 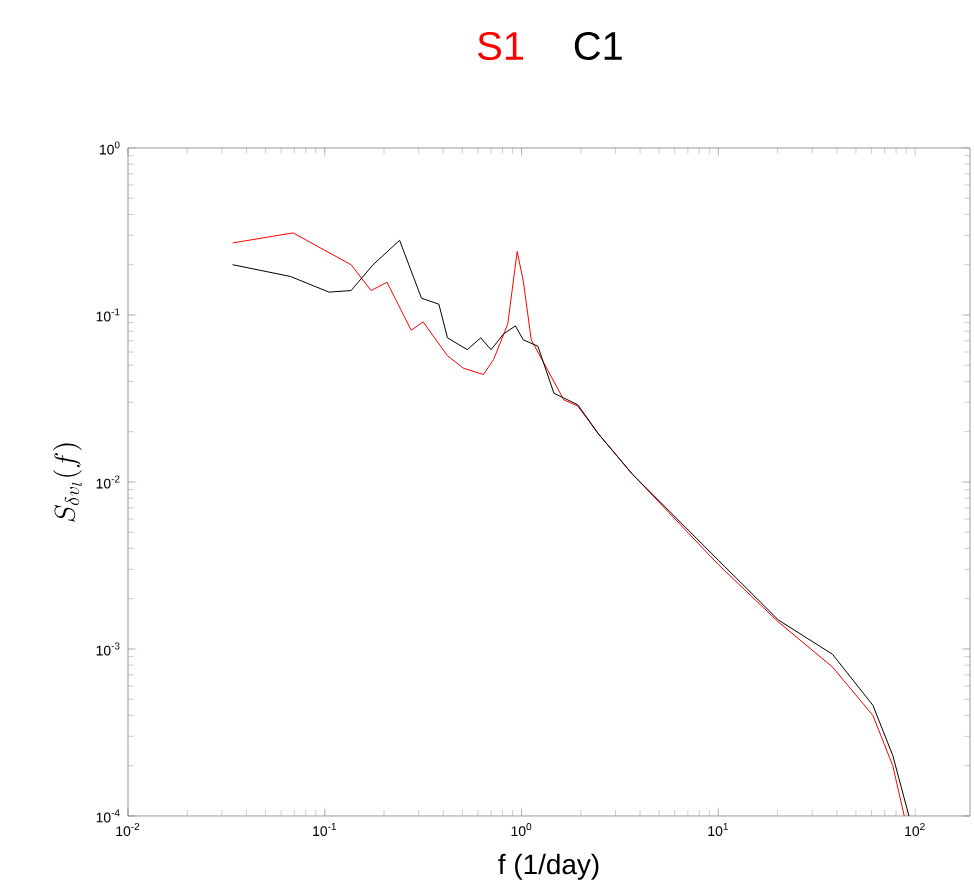 What do you see at coordinates (598, 46) in the screenshot?
I see `text: C1` at bounding box center [598, 46].